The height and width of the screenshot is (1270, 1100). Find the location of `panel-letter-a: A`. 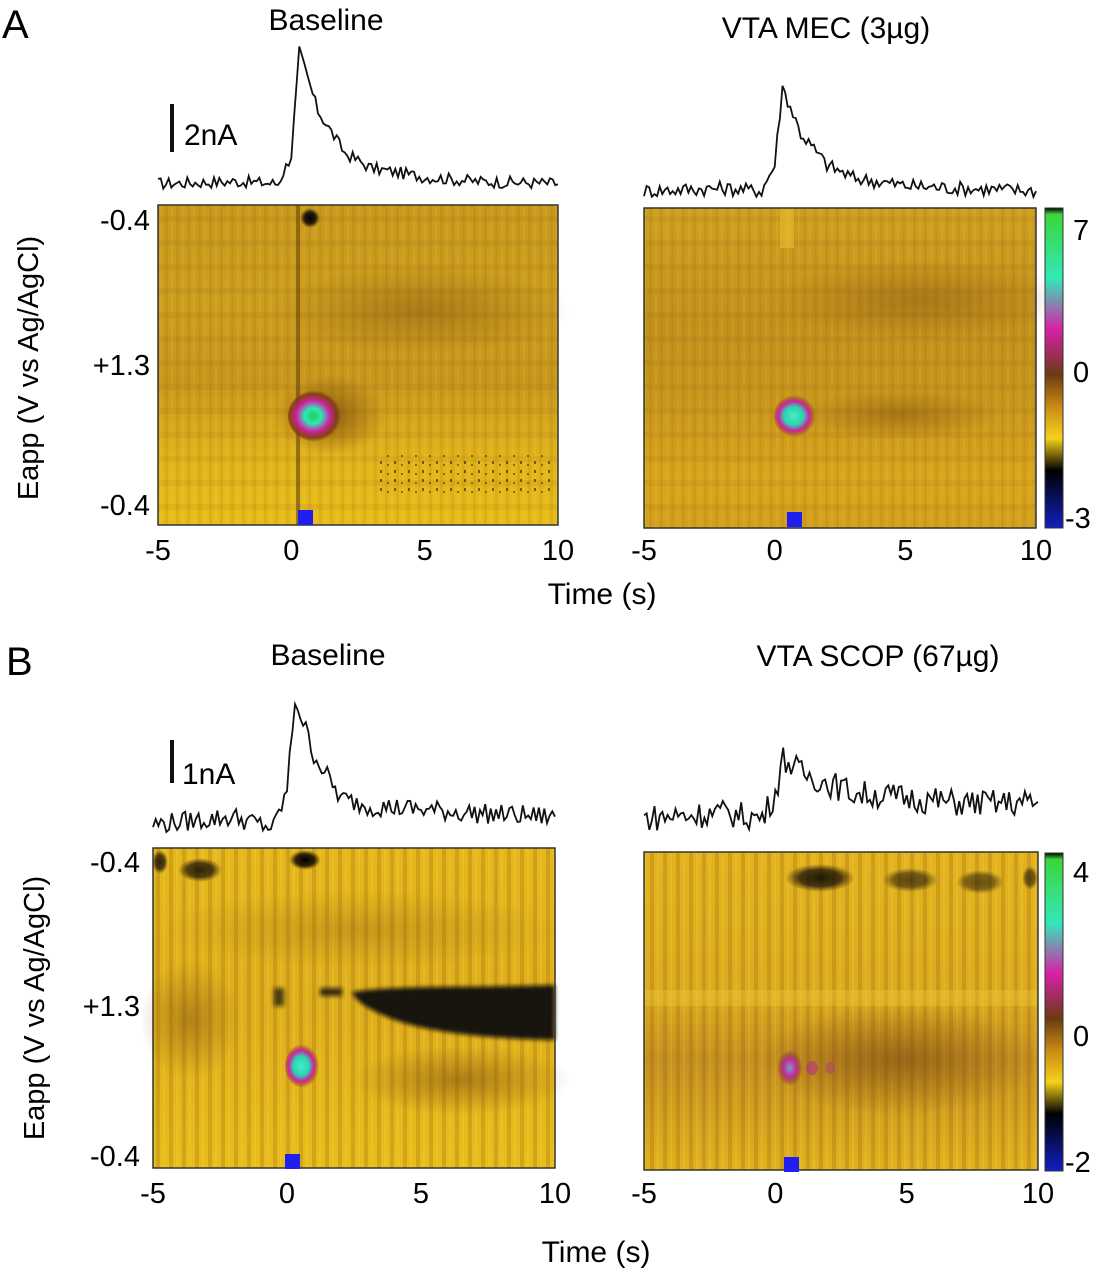

panel-letter-a: A is located at coordinates (15, 25).